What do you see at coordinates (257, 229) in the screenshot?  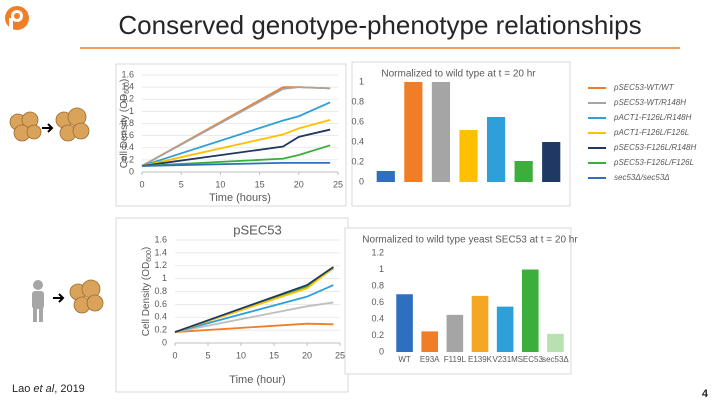 I see `chart-title: pSEC53` at bounding box center [257, 229].